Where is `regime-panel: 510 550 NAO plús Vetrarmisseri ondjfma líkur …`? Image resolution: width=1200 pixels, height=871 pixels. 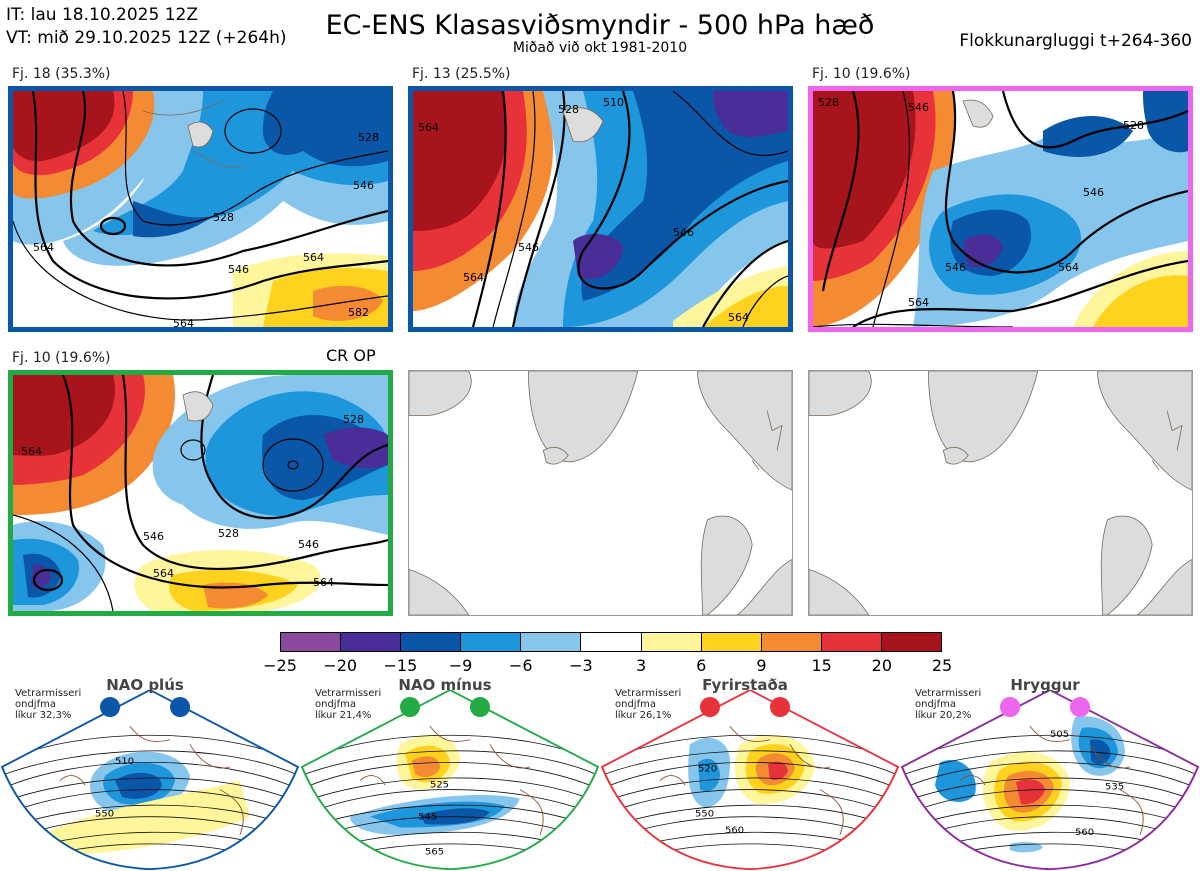
regime-panel: 510 550 NAO plús Vetrarmisseri ondjfma líkur … is located at coordinates (150, 773).